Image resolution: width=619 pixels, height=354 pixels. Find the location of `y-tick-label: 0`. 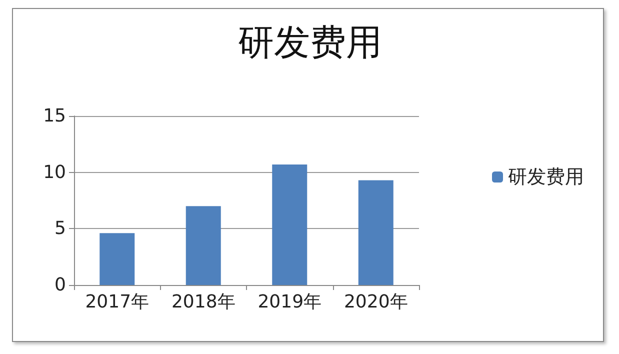

y-tick-label: 0 is located at coordinates (60, 285).